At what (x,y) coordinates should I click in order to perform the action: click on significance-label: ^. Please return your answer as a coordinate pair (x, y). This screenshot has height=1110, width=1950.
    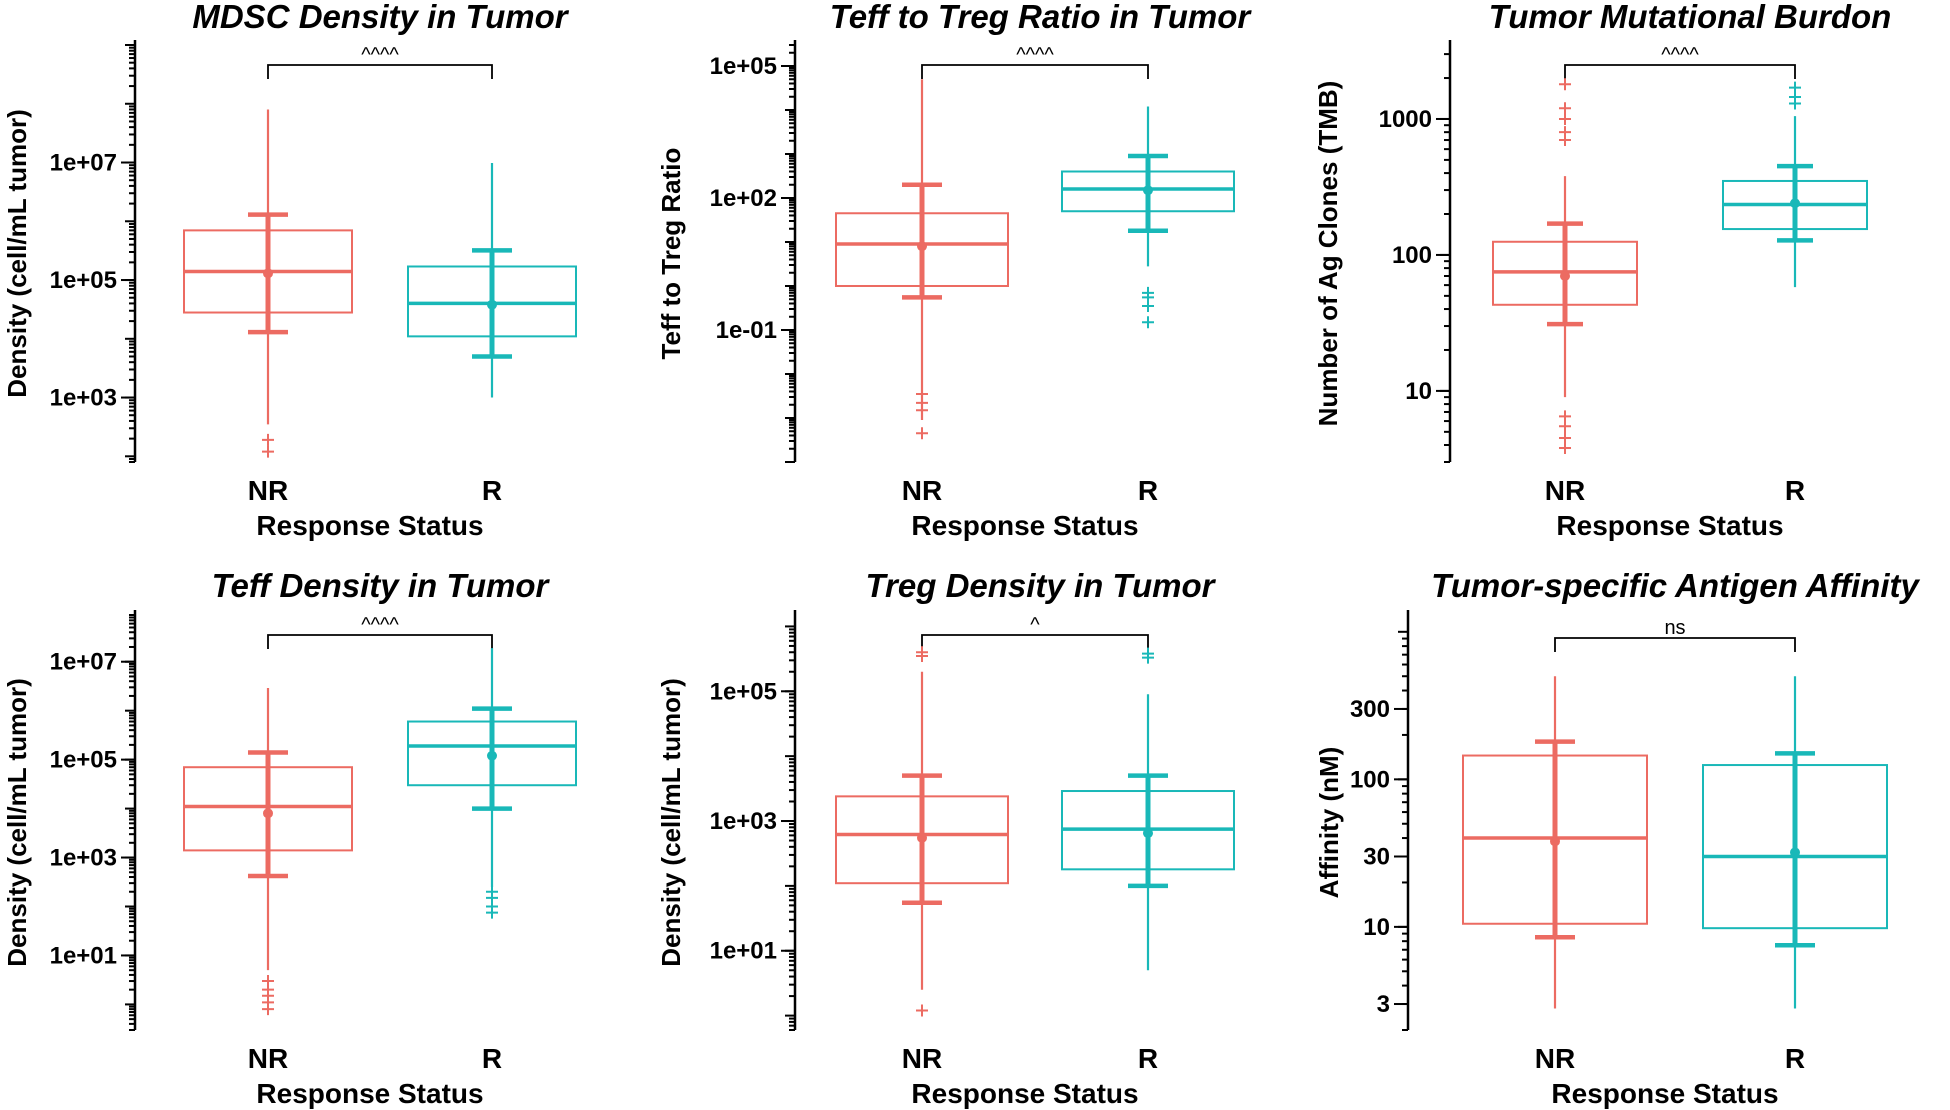
    Looking at the image, I should click on (1035, 625).